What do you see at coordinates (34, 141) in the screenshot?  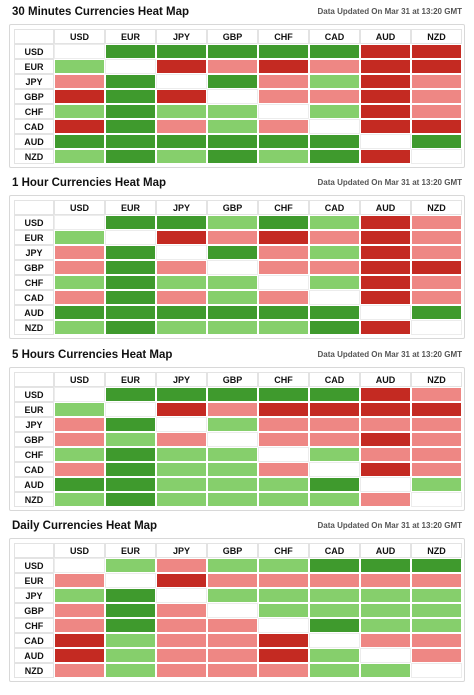 I see `row-label: AUD` at bounding box center [34, 141].